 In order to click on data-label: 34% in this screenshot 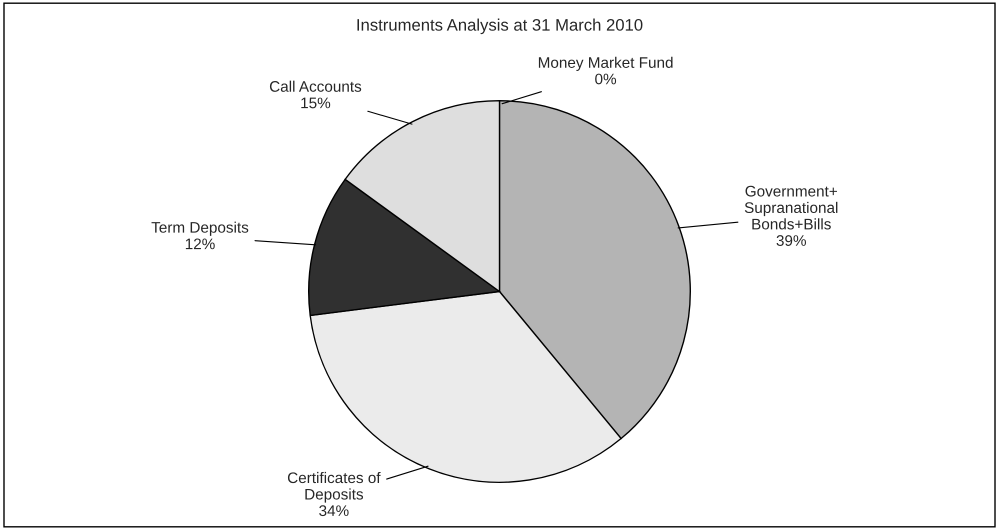, I will do `click(334, 510)`.